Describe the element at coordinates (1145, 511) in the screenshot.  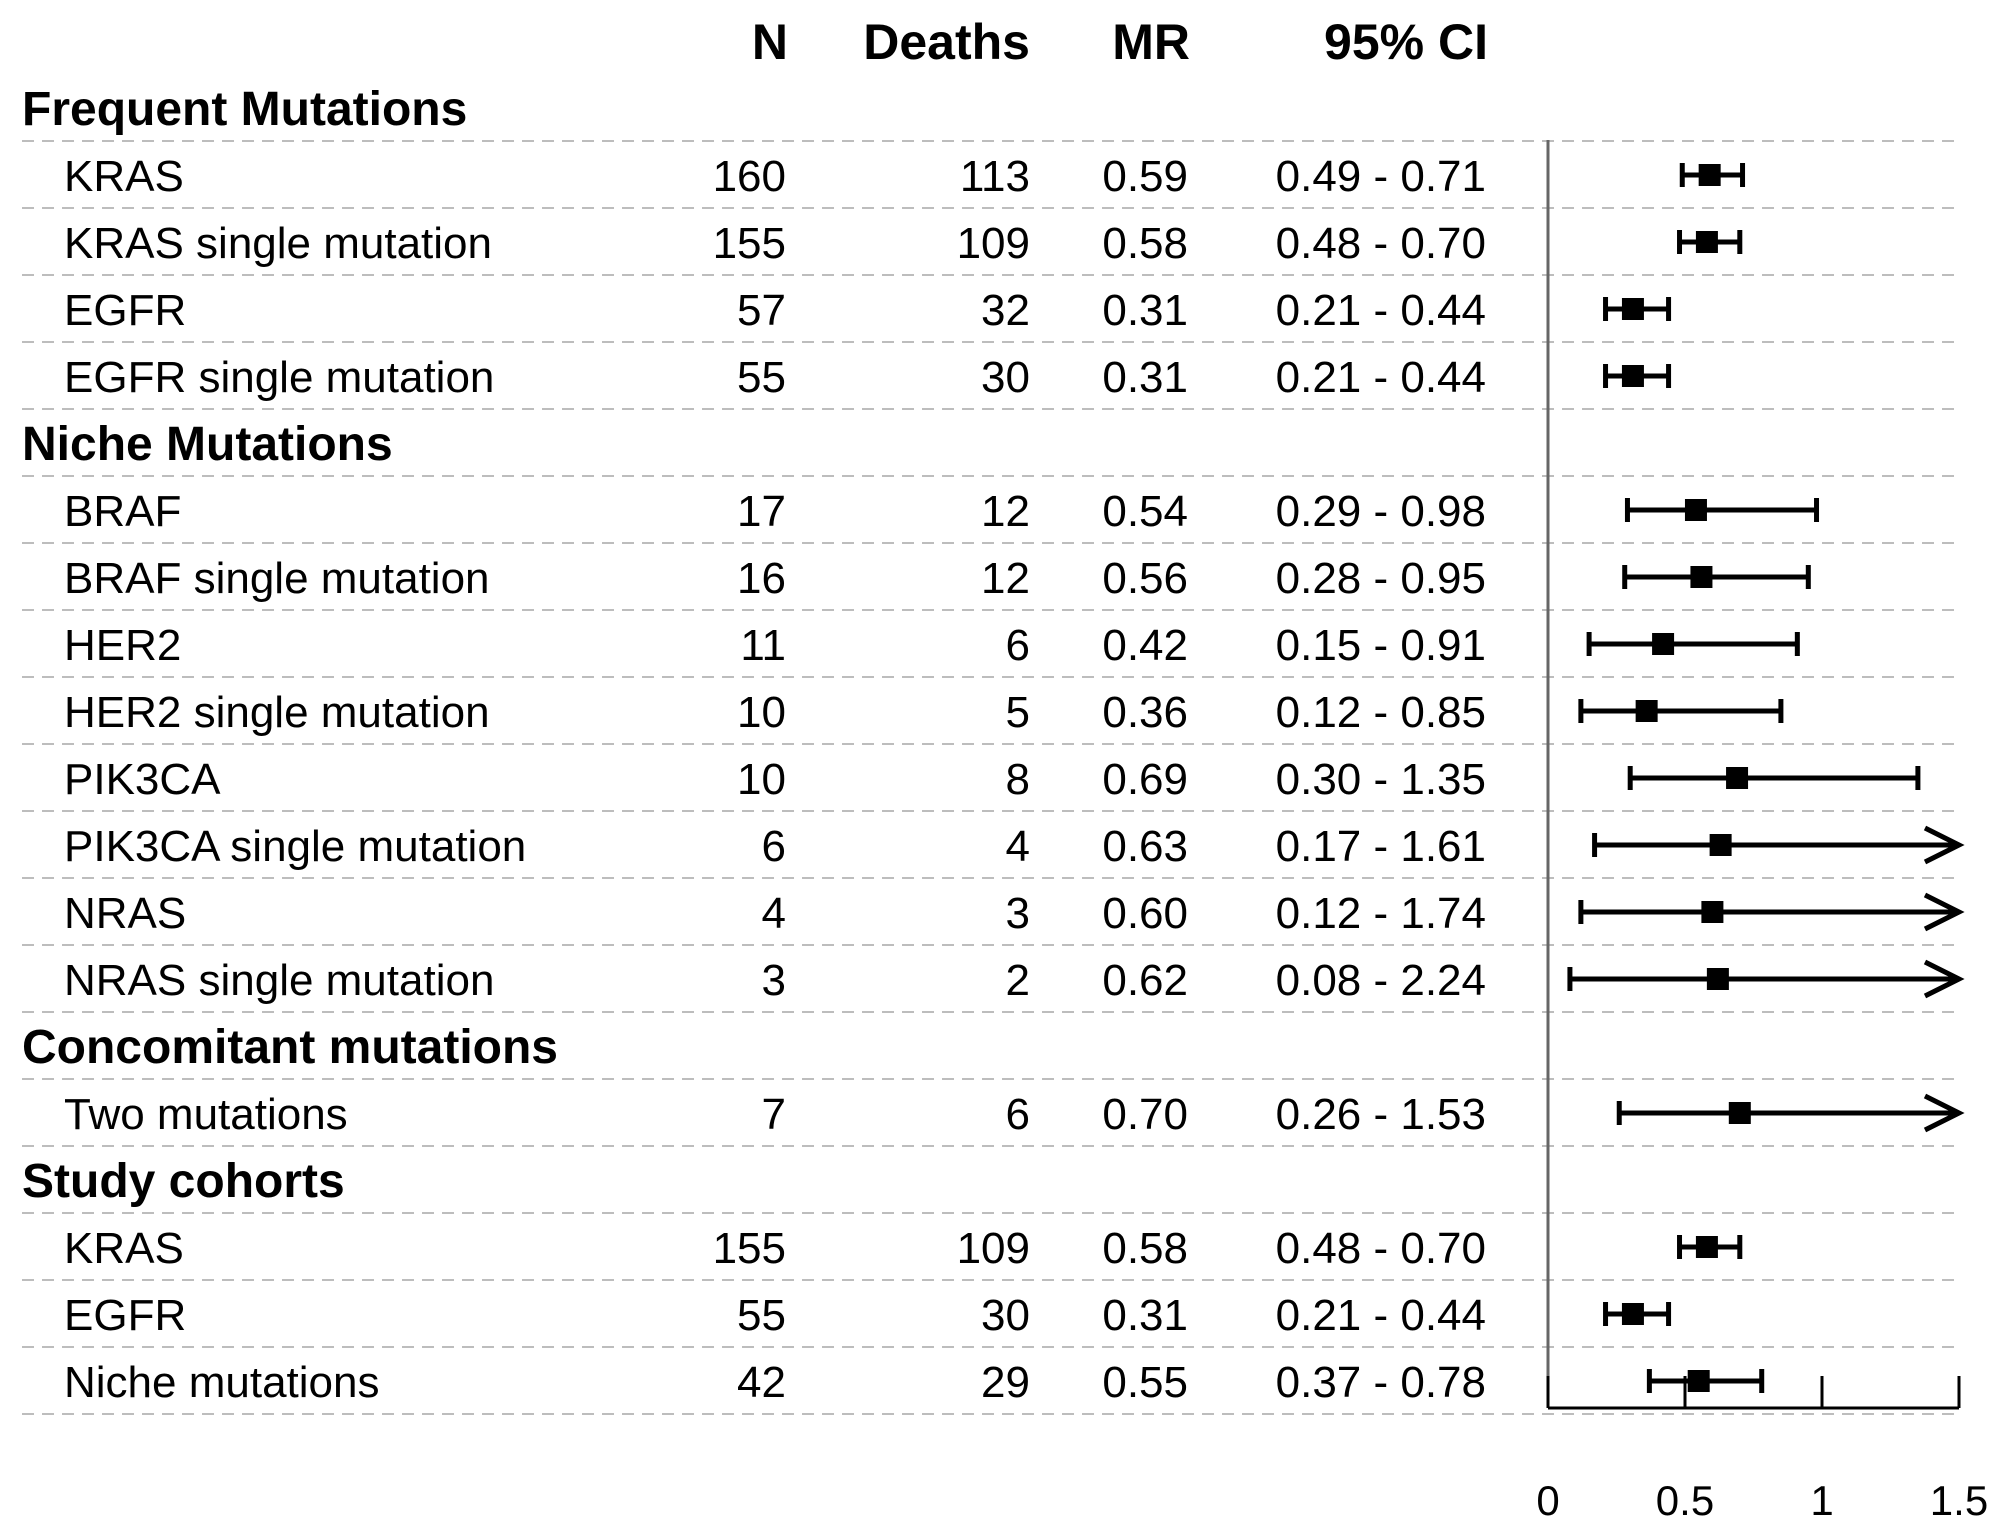
I see `cell-mr: 0.54` at that location.